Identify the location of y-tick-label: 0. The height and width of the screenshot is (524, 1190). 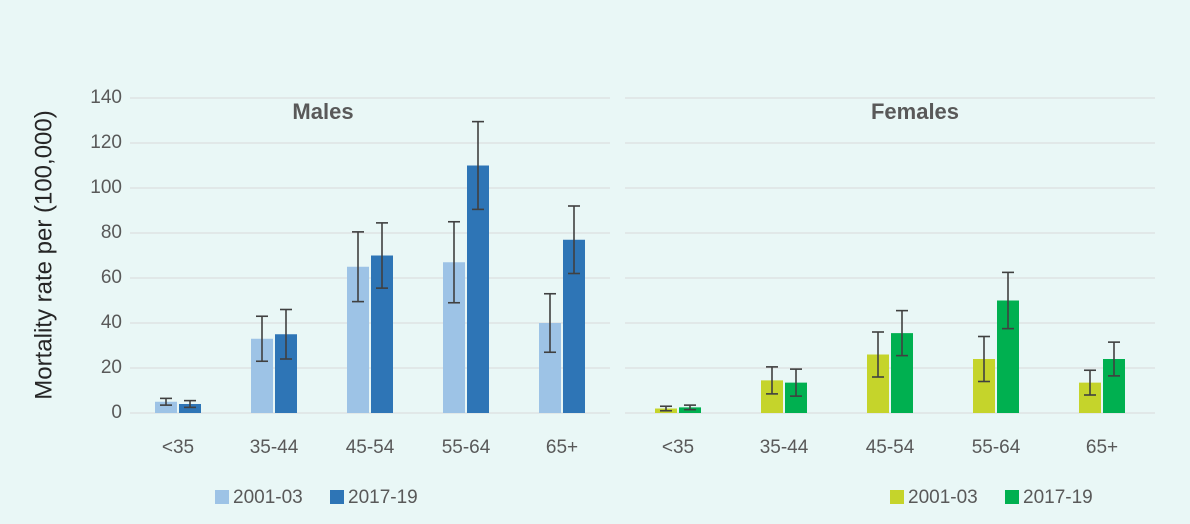
(116, 412).